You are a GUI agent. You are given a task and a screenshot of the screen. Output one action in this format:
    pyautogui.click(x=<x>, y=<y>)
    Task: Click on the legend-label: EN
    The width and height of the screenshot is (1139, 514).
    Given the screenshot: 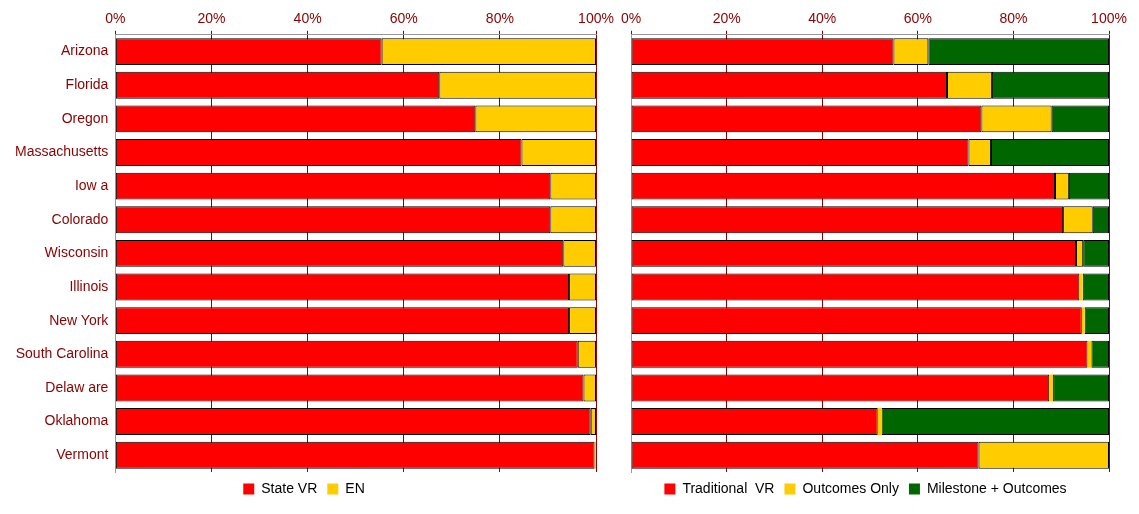 What is the action you would take?
    pyautogui.click(x=355, y=487)
    